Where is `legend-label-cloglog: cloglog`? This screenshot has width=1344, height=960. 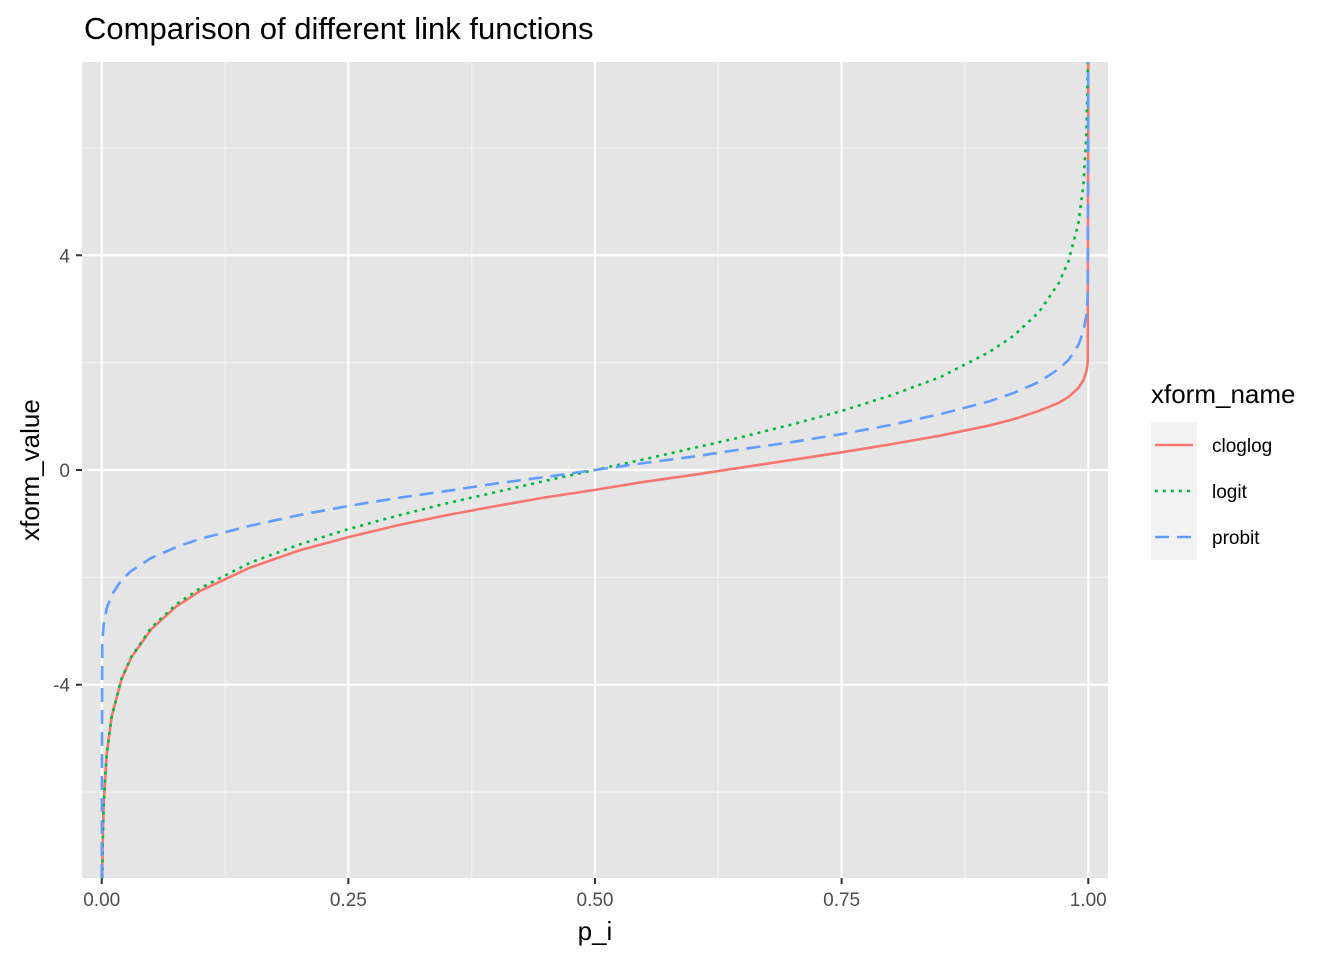
legend-label-cloglog: cloglog is located at coordinates (1242, 446).